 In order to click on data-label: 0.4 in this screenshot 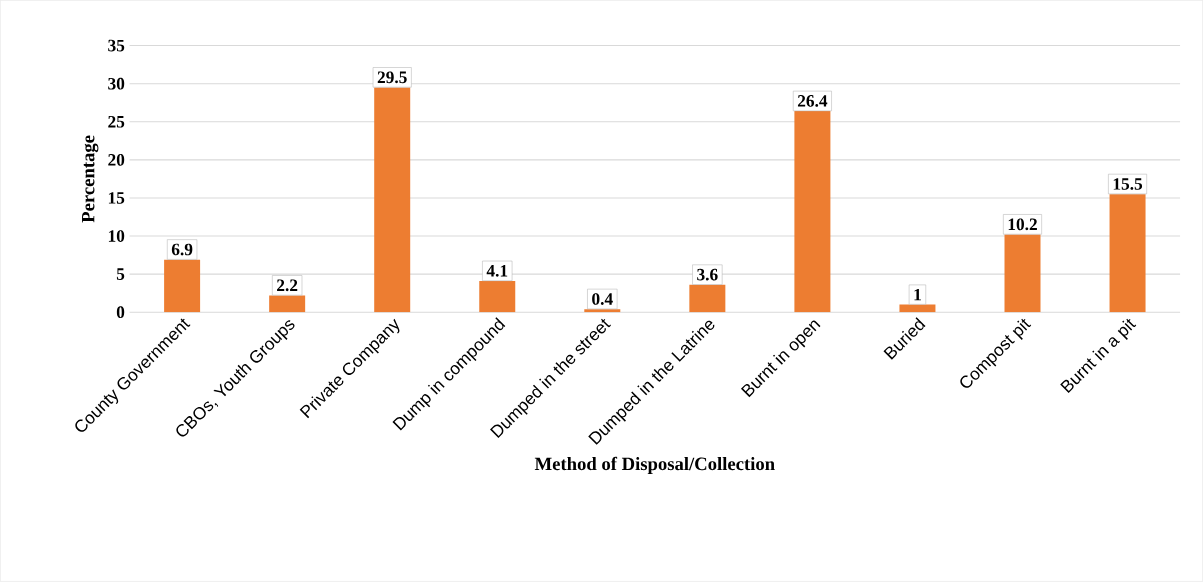, I will do `click(602, 299)`.